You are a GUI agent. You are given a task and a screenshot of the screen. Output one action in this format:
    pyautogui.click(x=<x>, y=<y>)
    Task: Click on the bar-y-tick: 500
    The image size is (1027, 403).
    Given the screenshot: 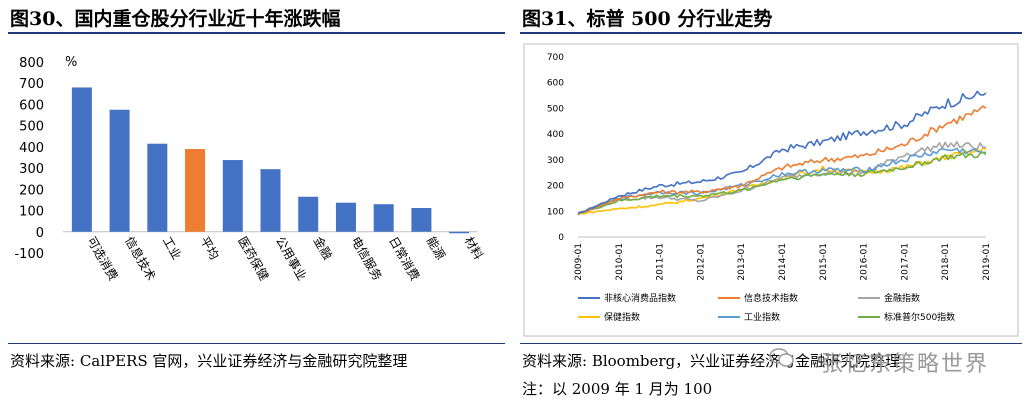 What is the action you would take?
    pyautogui.click(x=31, y=127)
    